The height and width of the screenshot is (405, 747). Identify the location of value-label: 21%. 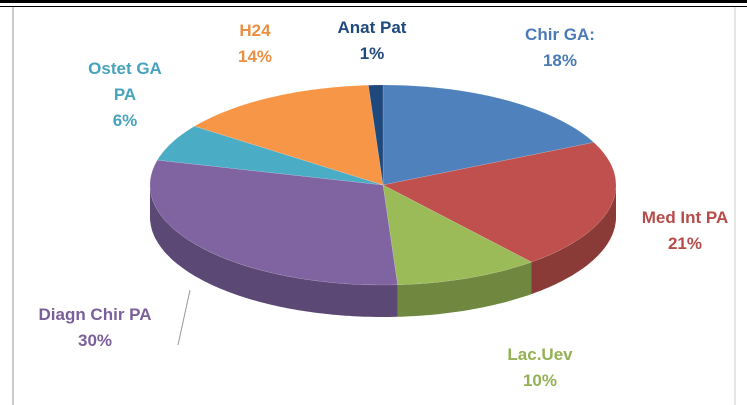
(685, 243).